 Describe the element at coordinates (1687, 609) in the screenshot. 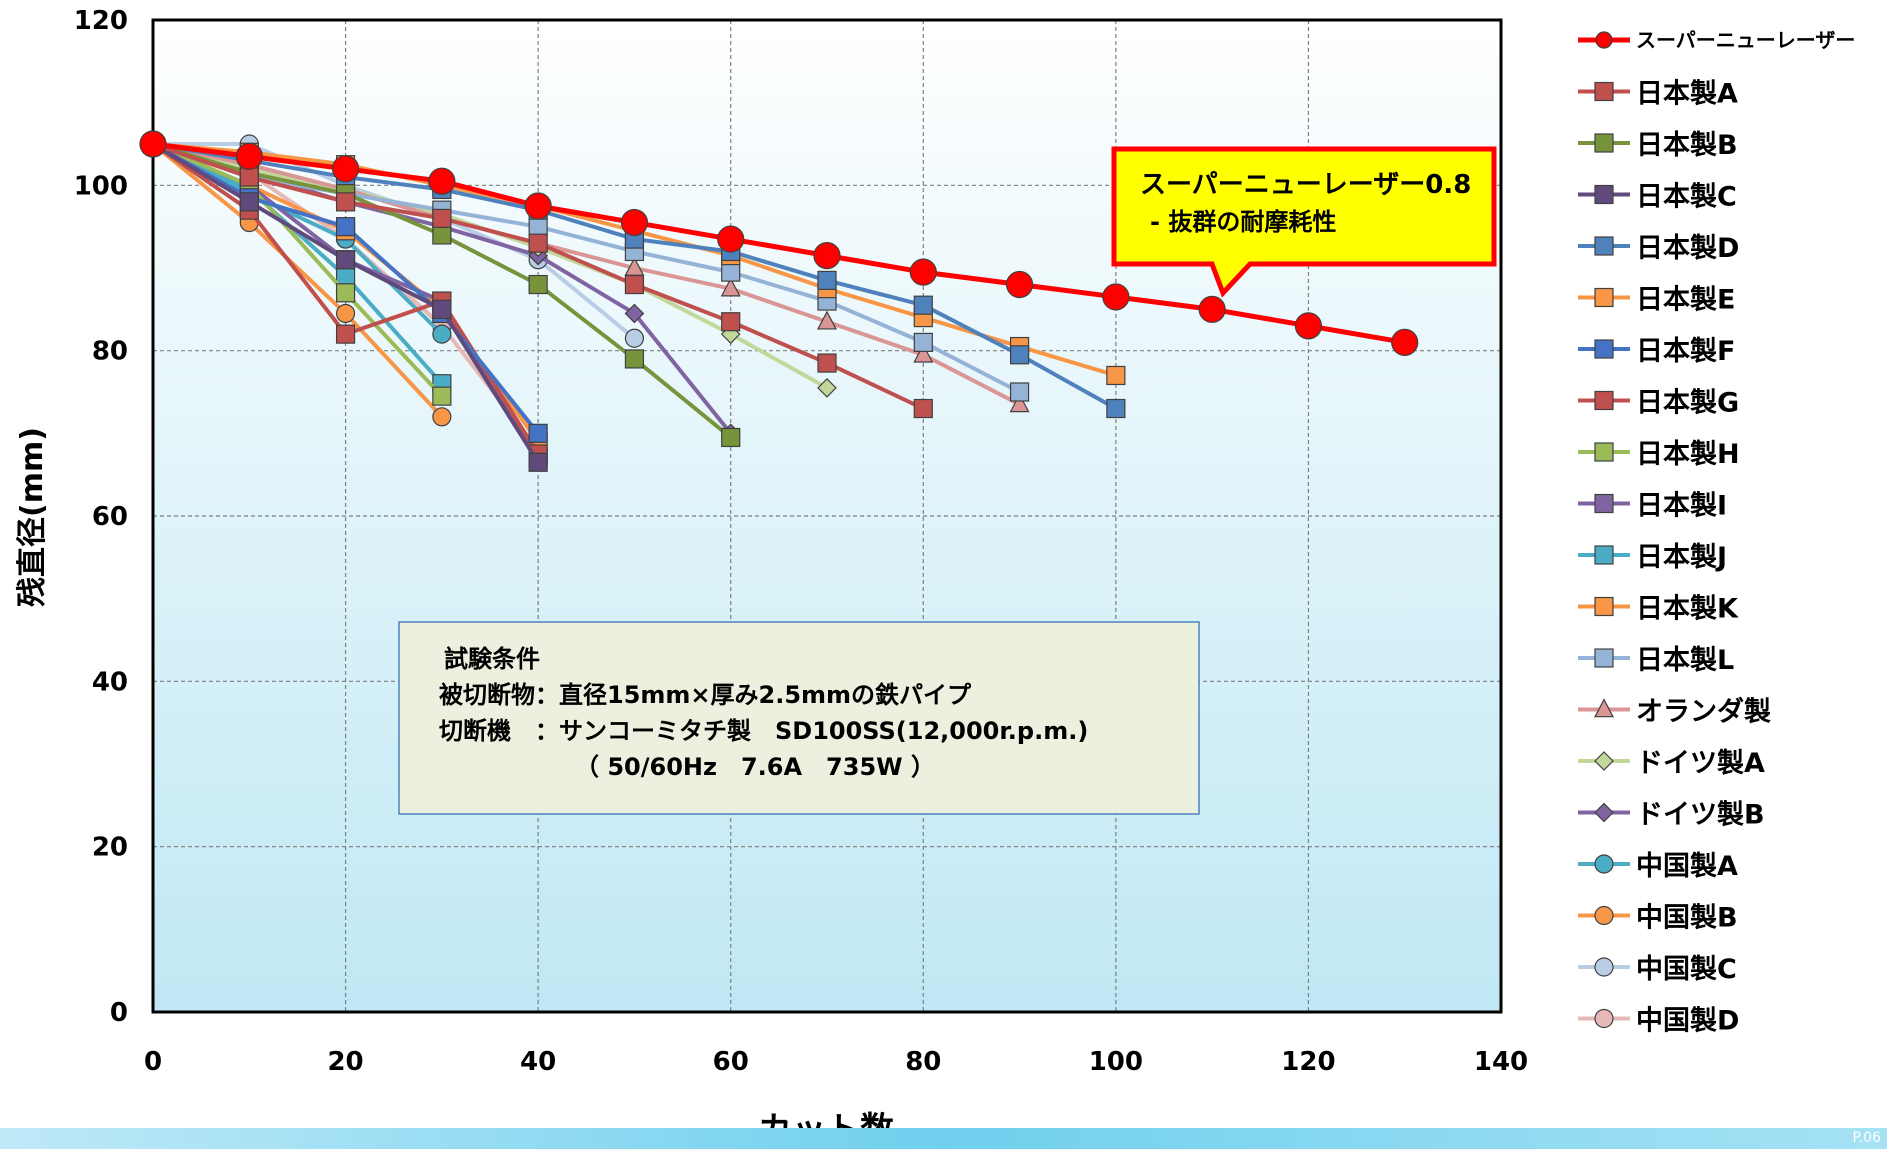

I see `legend-label: 日本製K` at that location.